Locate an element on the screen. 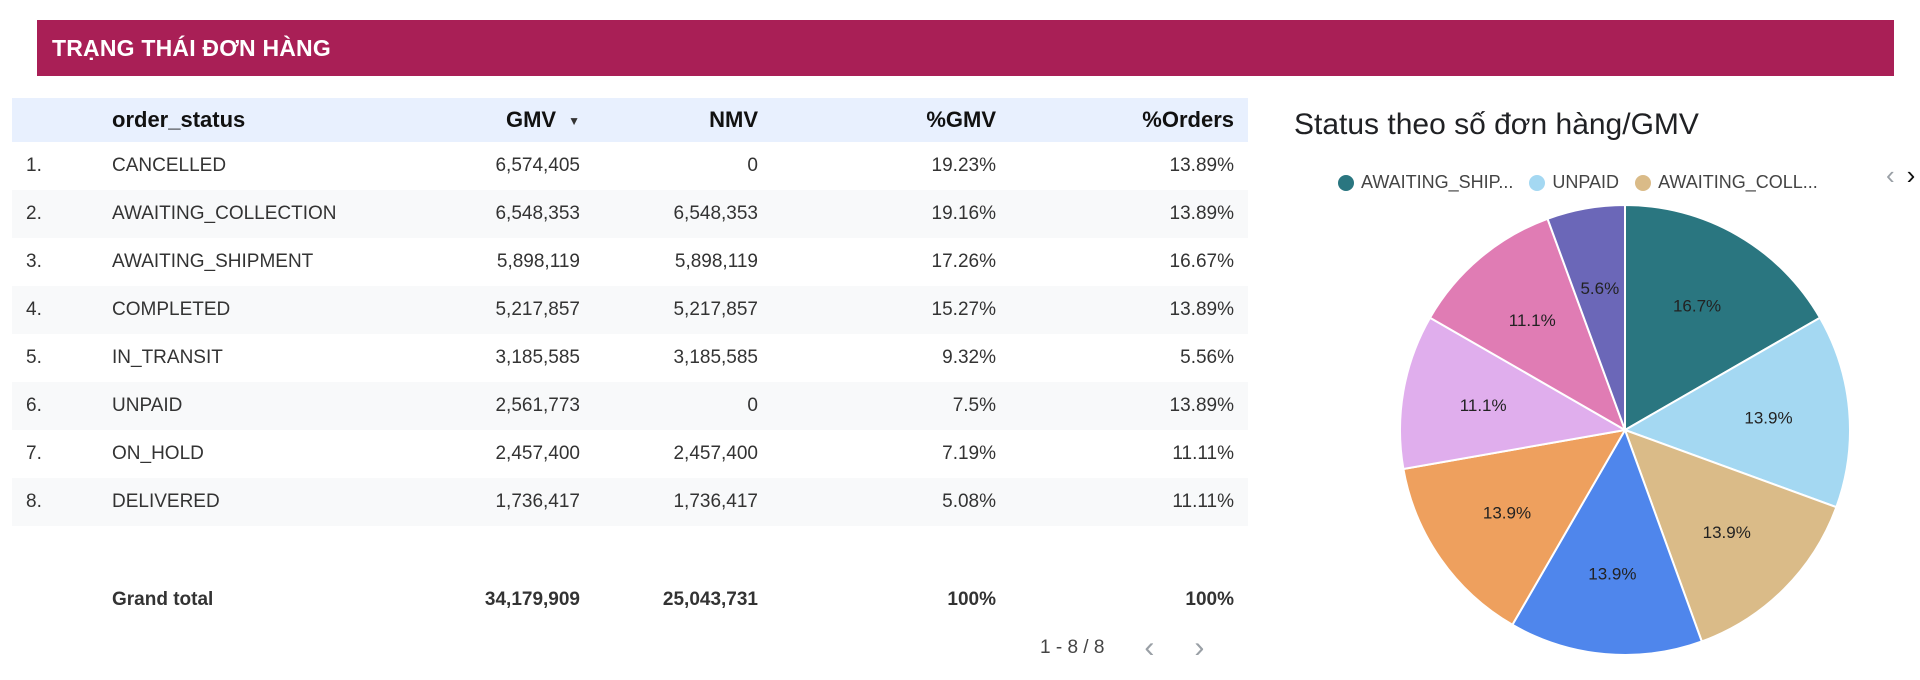 This screenshot has height=680, width=1920. chart-title: Status theo số đơn hàng/GMV is located at coordinates (1496, 124).